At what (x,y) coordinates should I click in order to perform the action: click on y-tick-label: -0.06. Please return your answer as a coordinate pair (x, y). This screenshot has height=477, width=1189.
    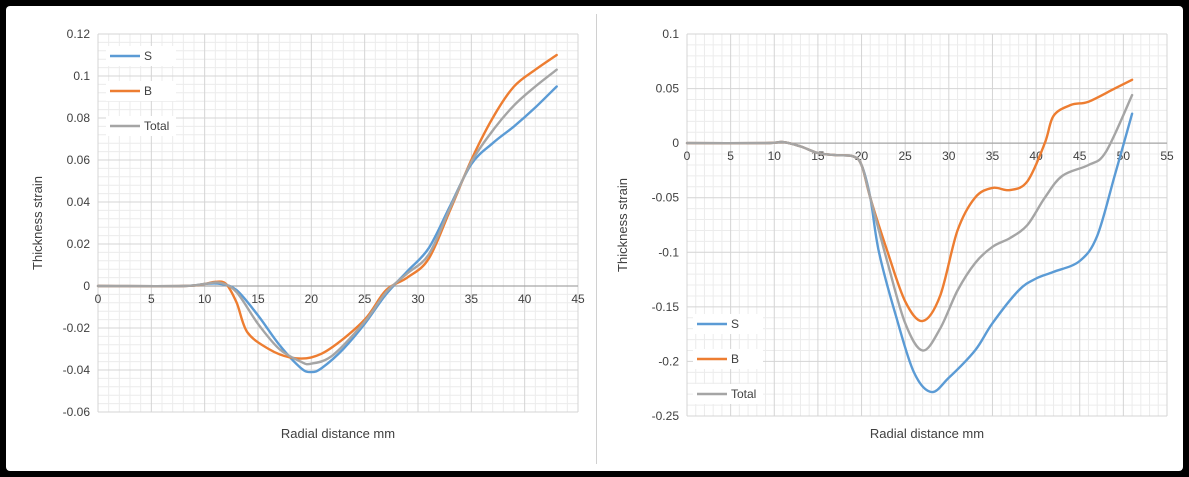
    Looking at the image, I should click on (77, 412).